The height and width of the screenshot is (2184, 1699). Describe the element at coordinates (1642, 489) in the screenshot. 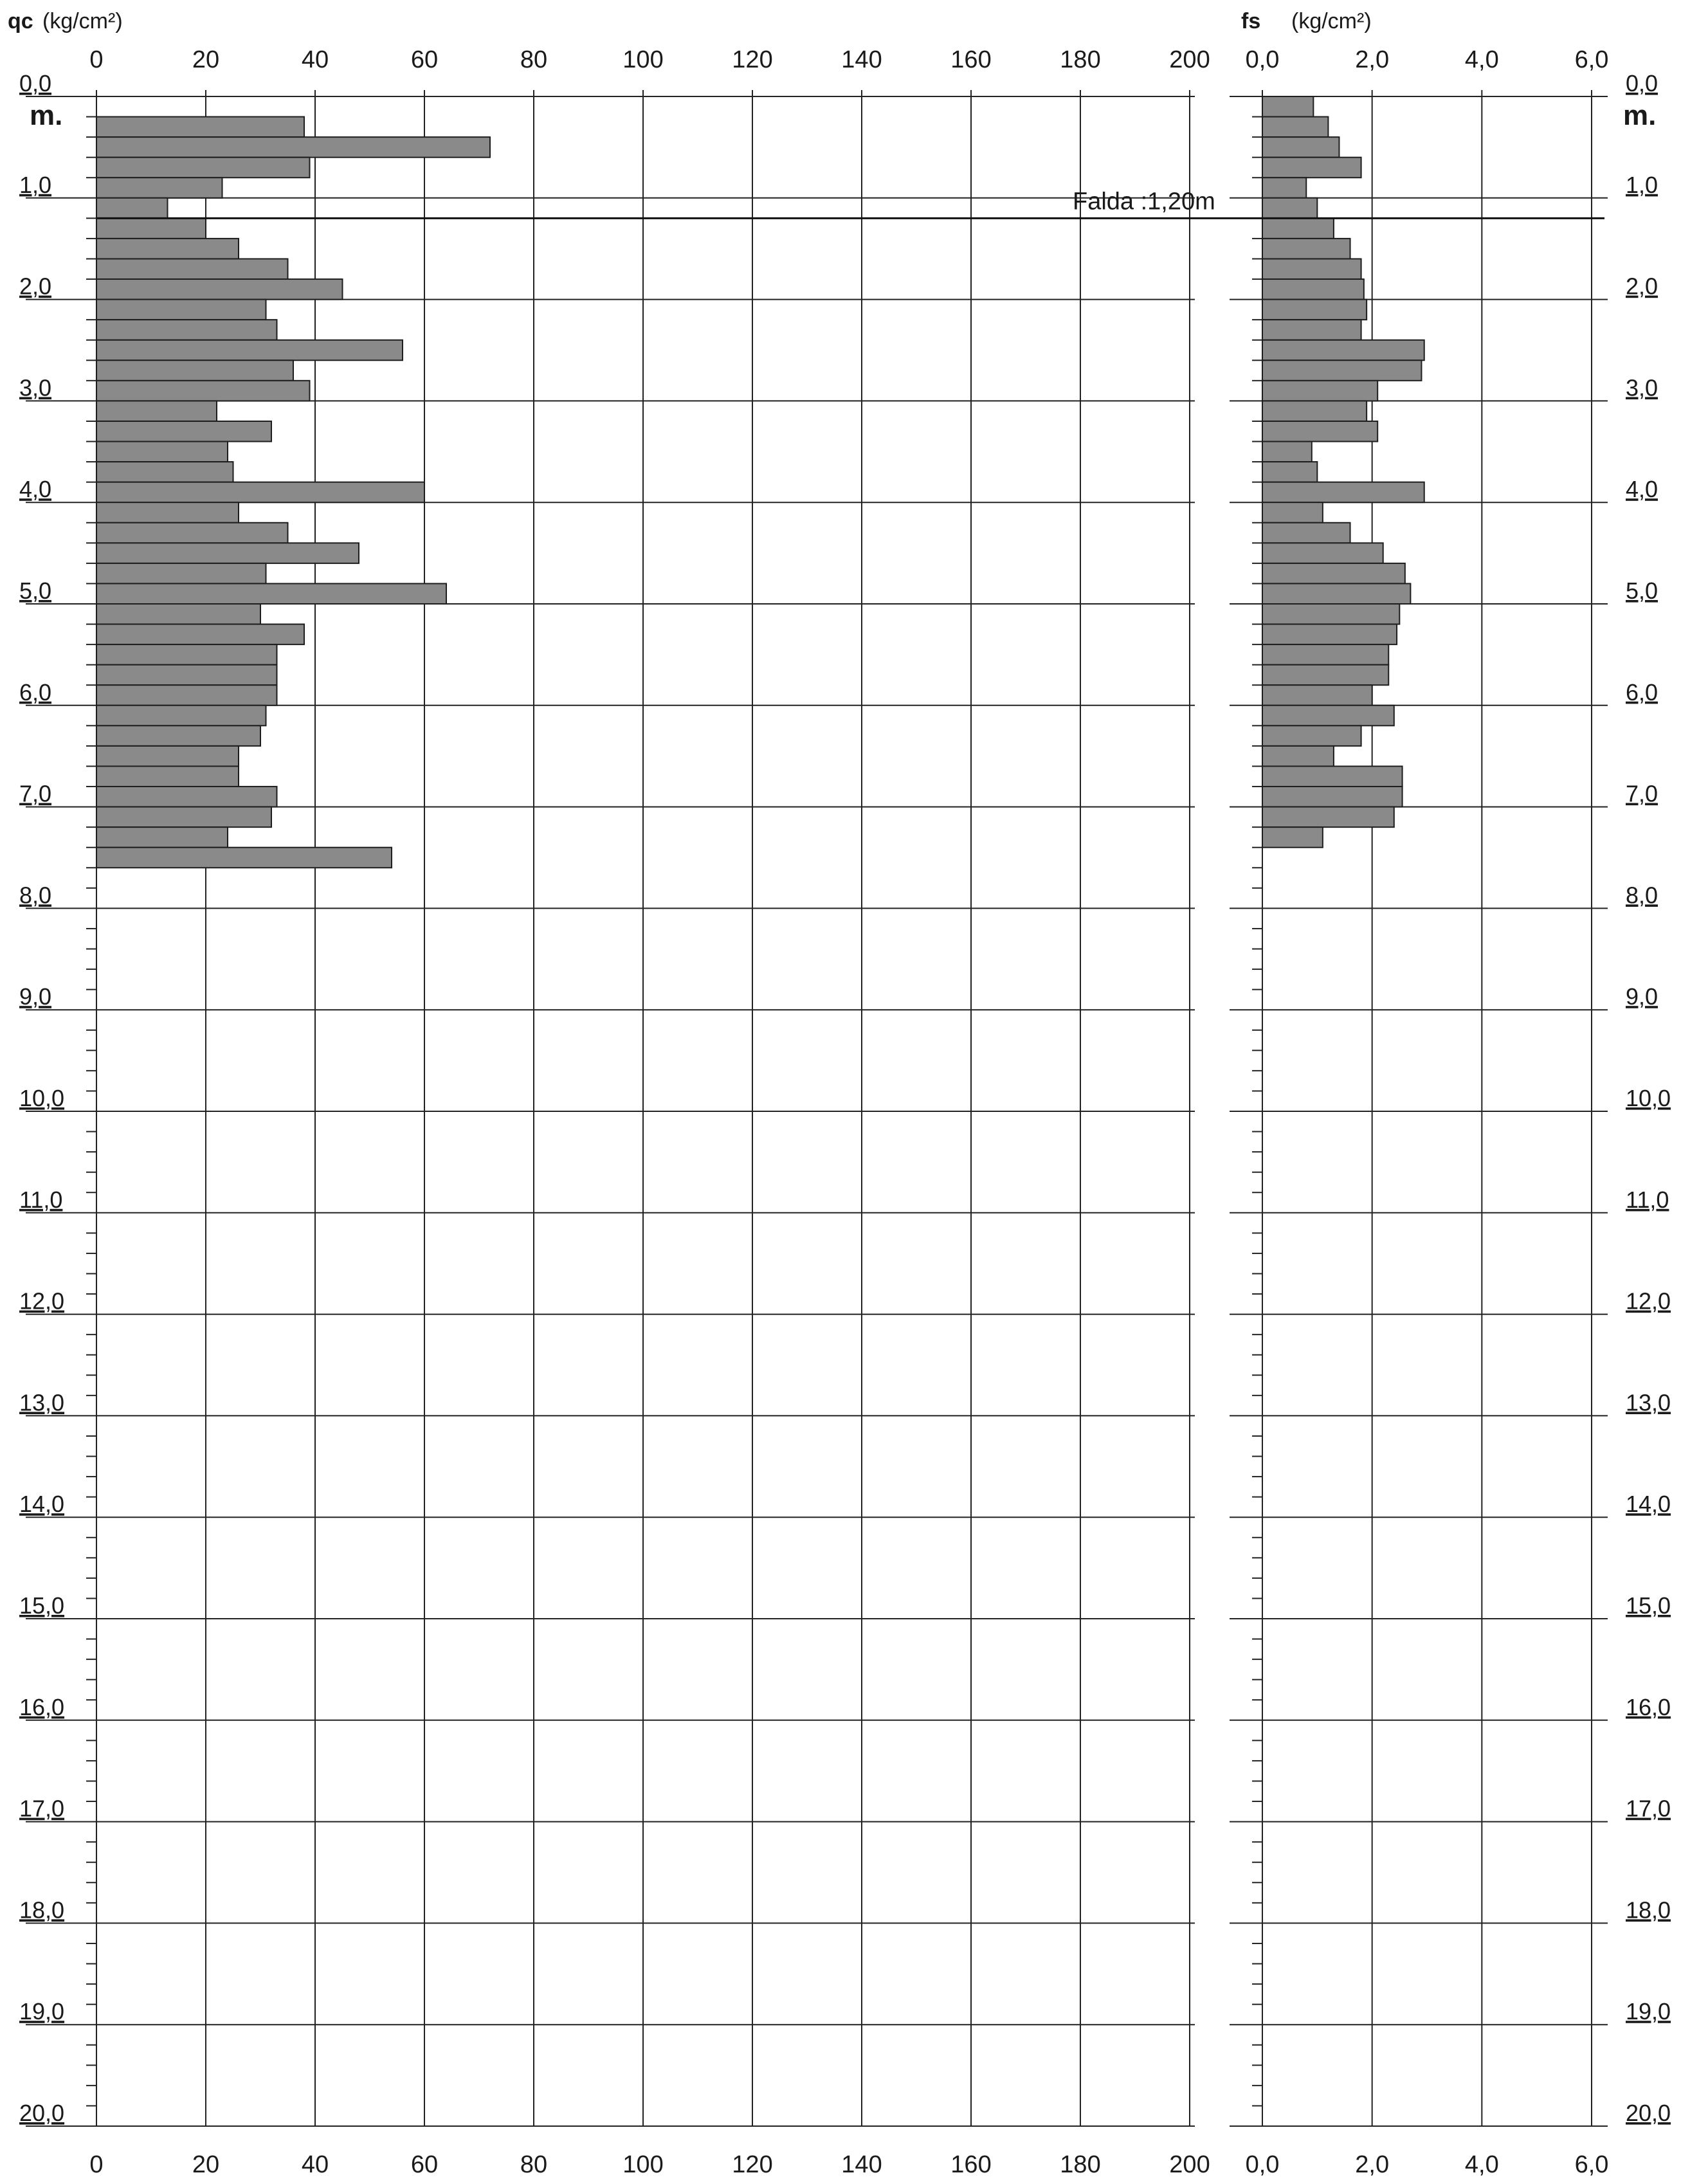

I see `fs-depth-tick: 4,0` at that location.